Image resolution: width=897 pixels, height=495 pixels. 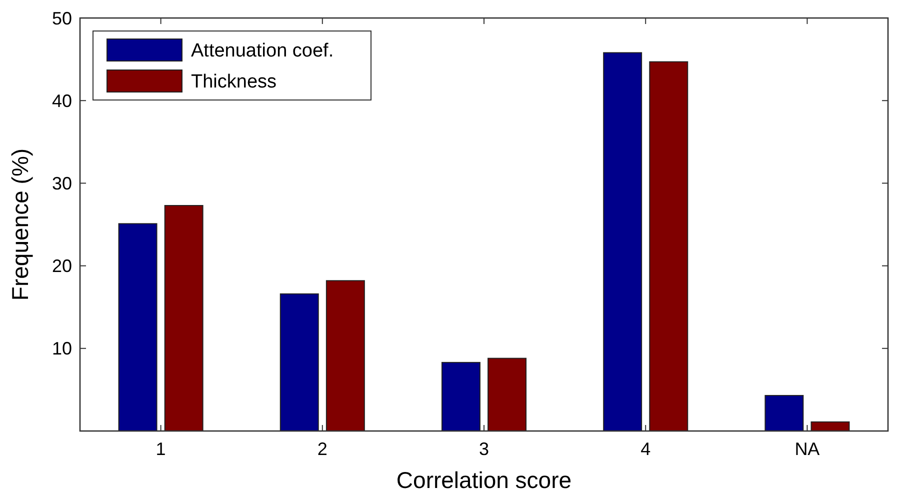 What do you see at coordinates (262, 51) in the screenshot?
I see `legend-label: Attenuation coef.` at bounding box center [262, 51].